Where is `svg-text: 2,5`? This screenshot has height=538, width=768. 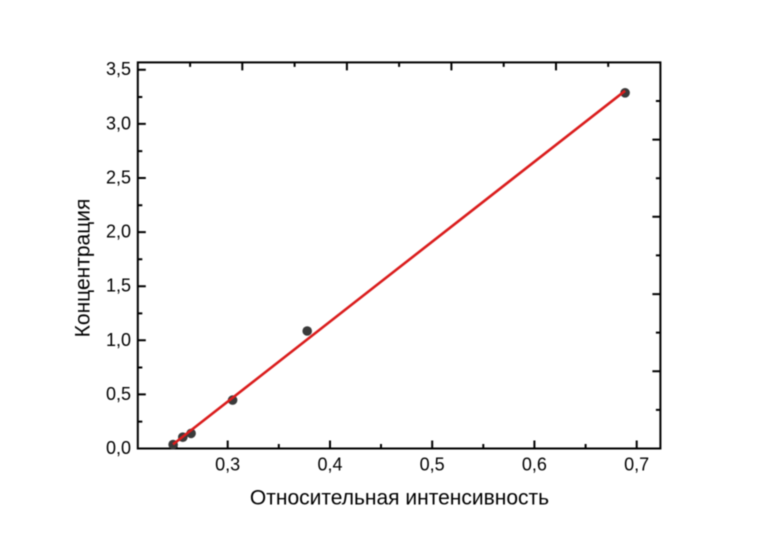 svg-text: 2,5 is located at coordinates (118, 178).